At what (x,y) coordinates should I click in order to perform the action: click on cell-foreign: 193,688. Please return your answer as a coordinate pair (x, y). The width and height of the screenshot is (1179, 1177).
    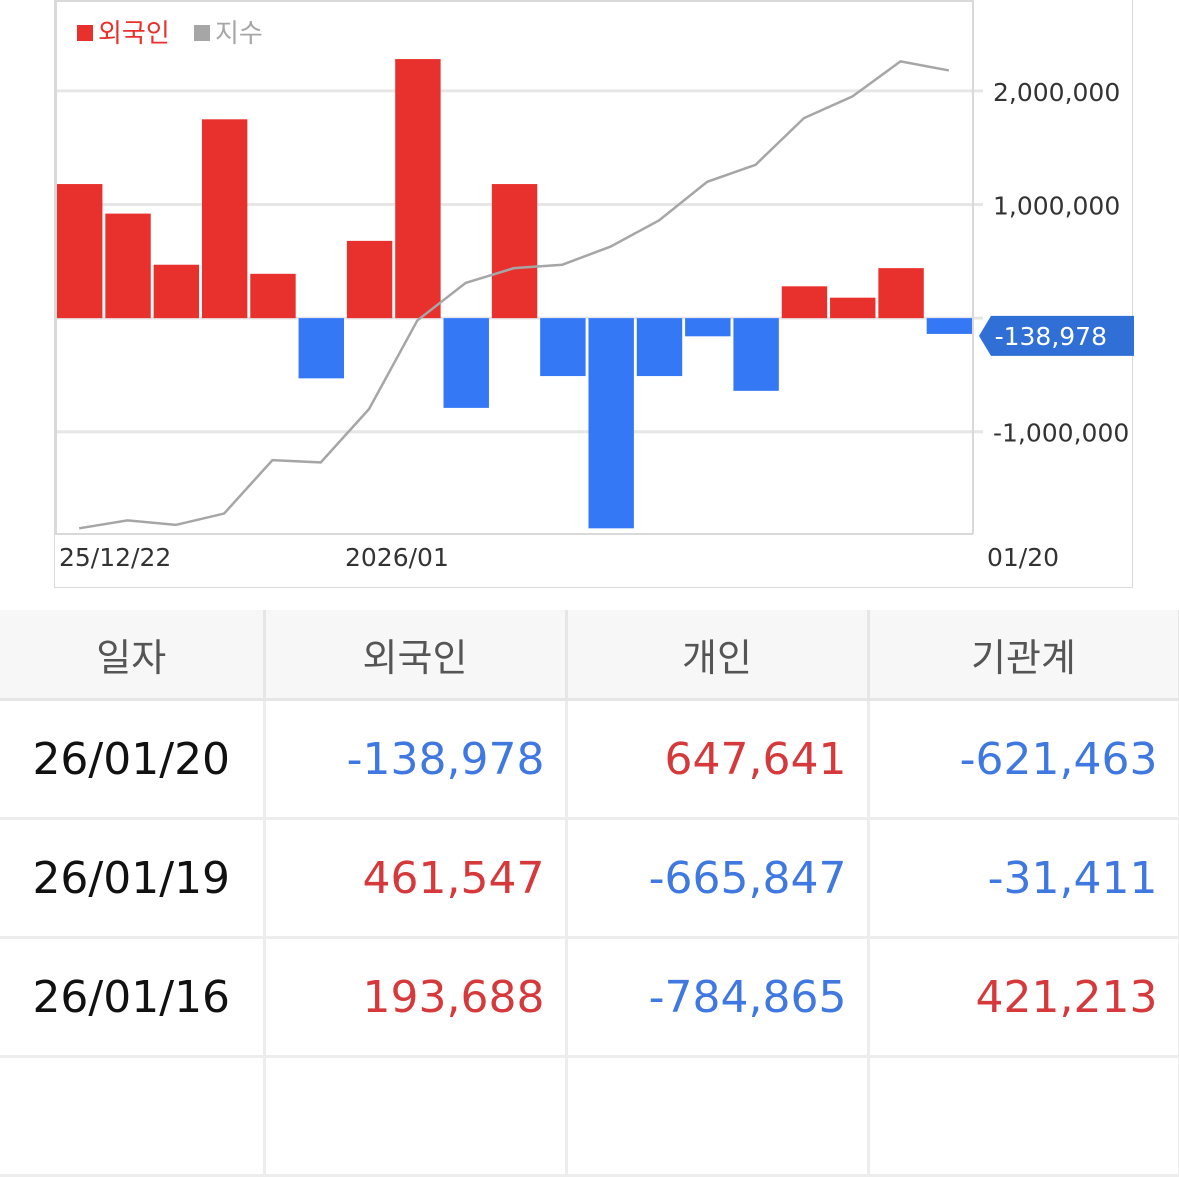
    Looking at the image, I should click on (416, 997).